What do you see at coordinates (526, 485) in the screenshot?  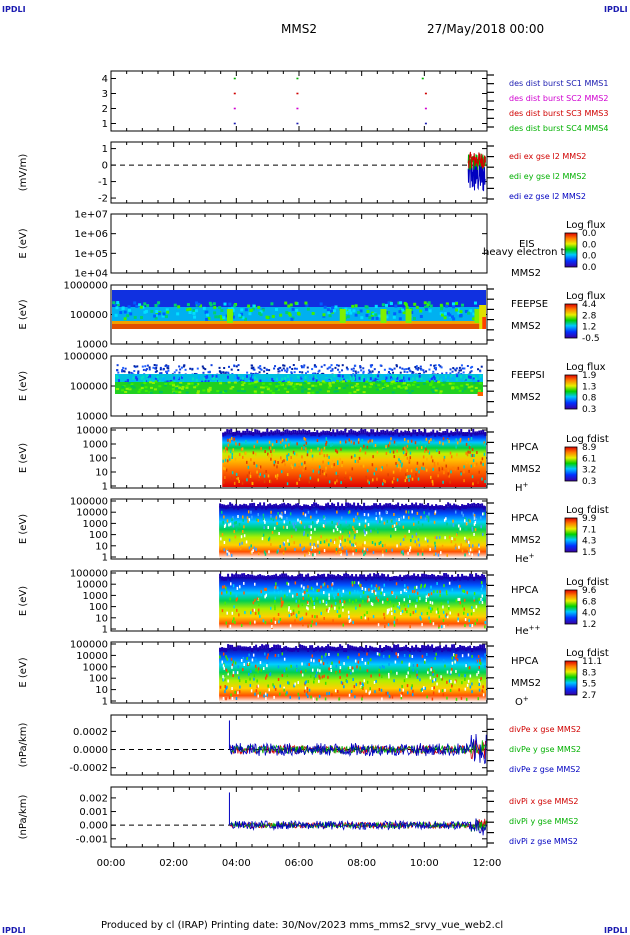 I see `hpca-h-panel-species-charge: +` at bounding box center [526, 485].